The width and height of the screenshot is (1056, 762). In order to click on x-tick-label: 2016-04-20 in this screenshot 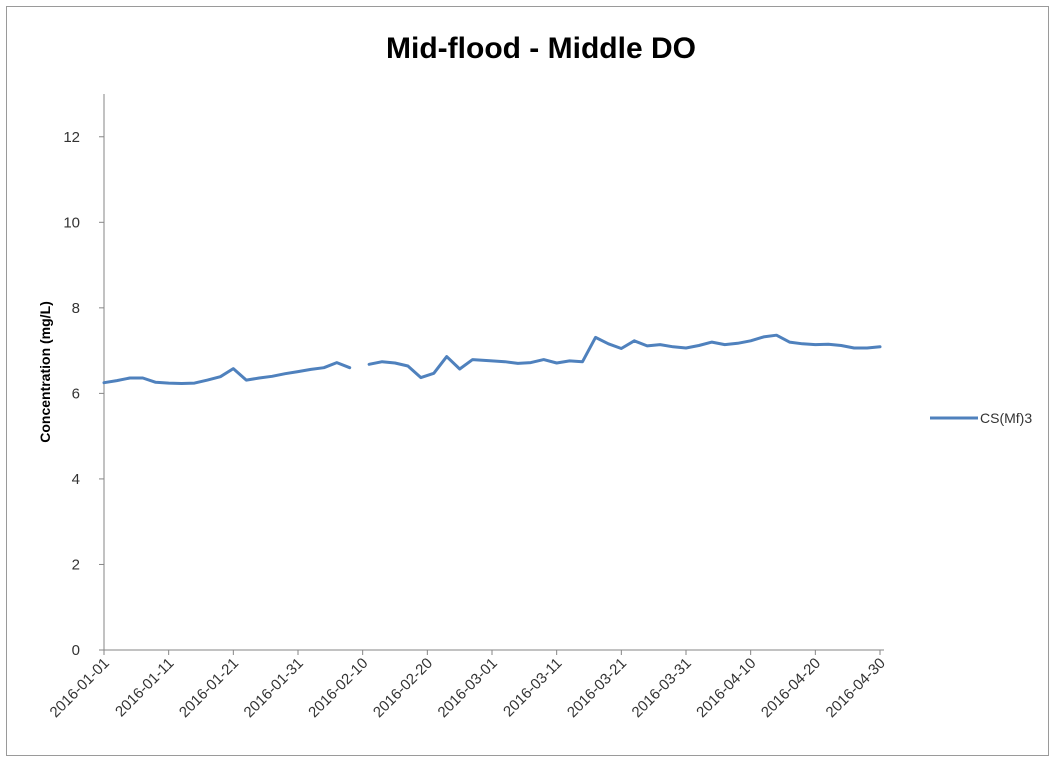, I will do `click(791, 688)`.